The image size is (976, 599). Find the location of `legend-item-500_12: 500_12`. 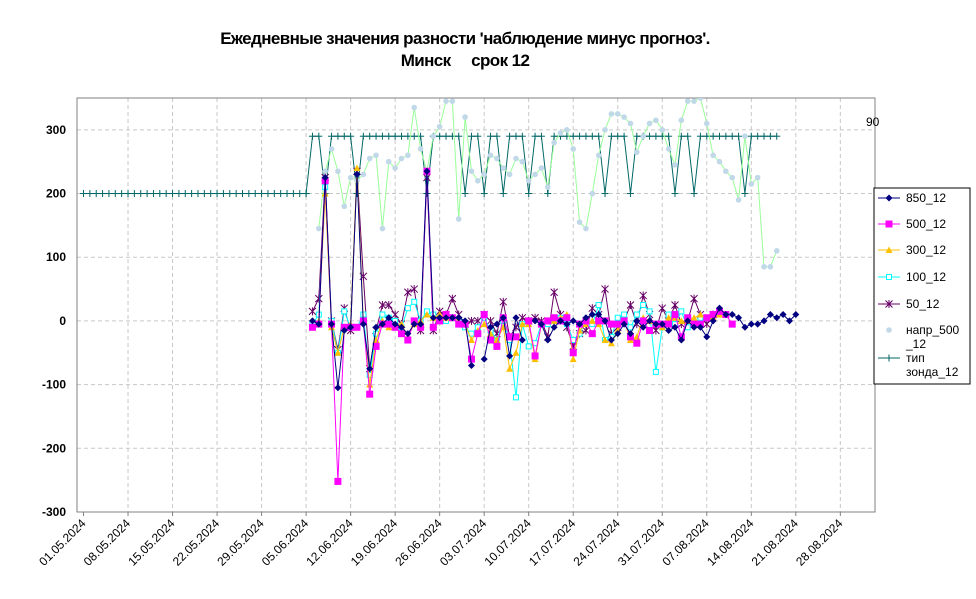

legend-item-500_12: 500_12 is located at coordinates (912, 224).